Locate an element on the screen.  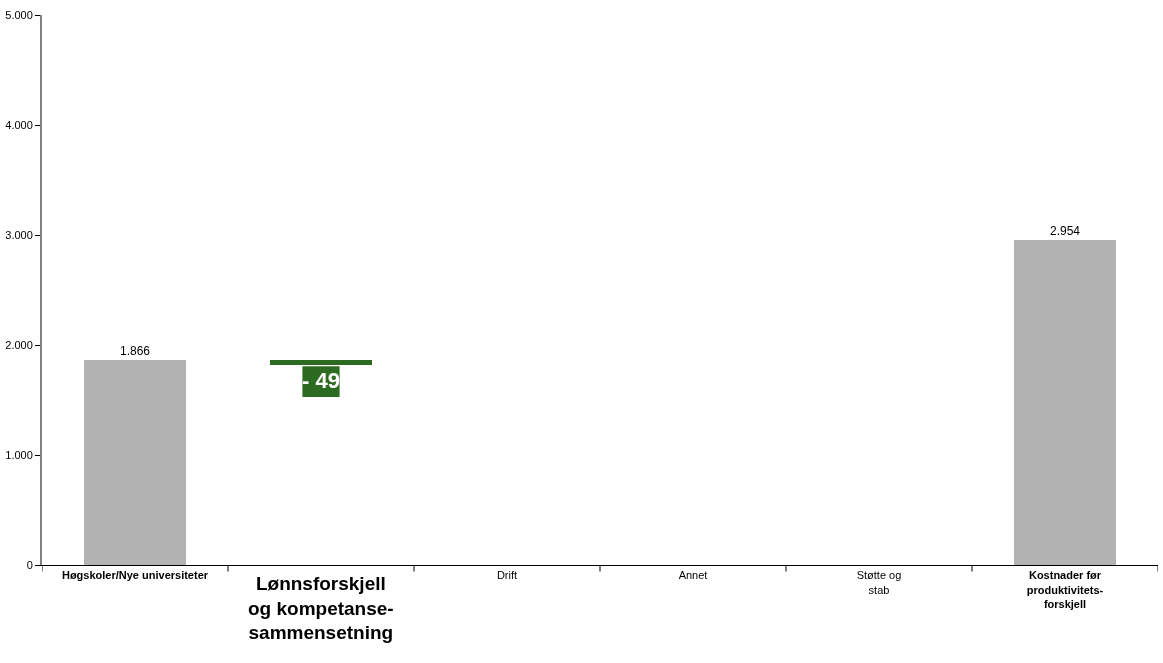
x-tick-label: Høgskoler/Nye universiteter is located at coordinates (135, 575).